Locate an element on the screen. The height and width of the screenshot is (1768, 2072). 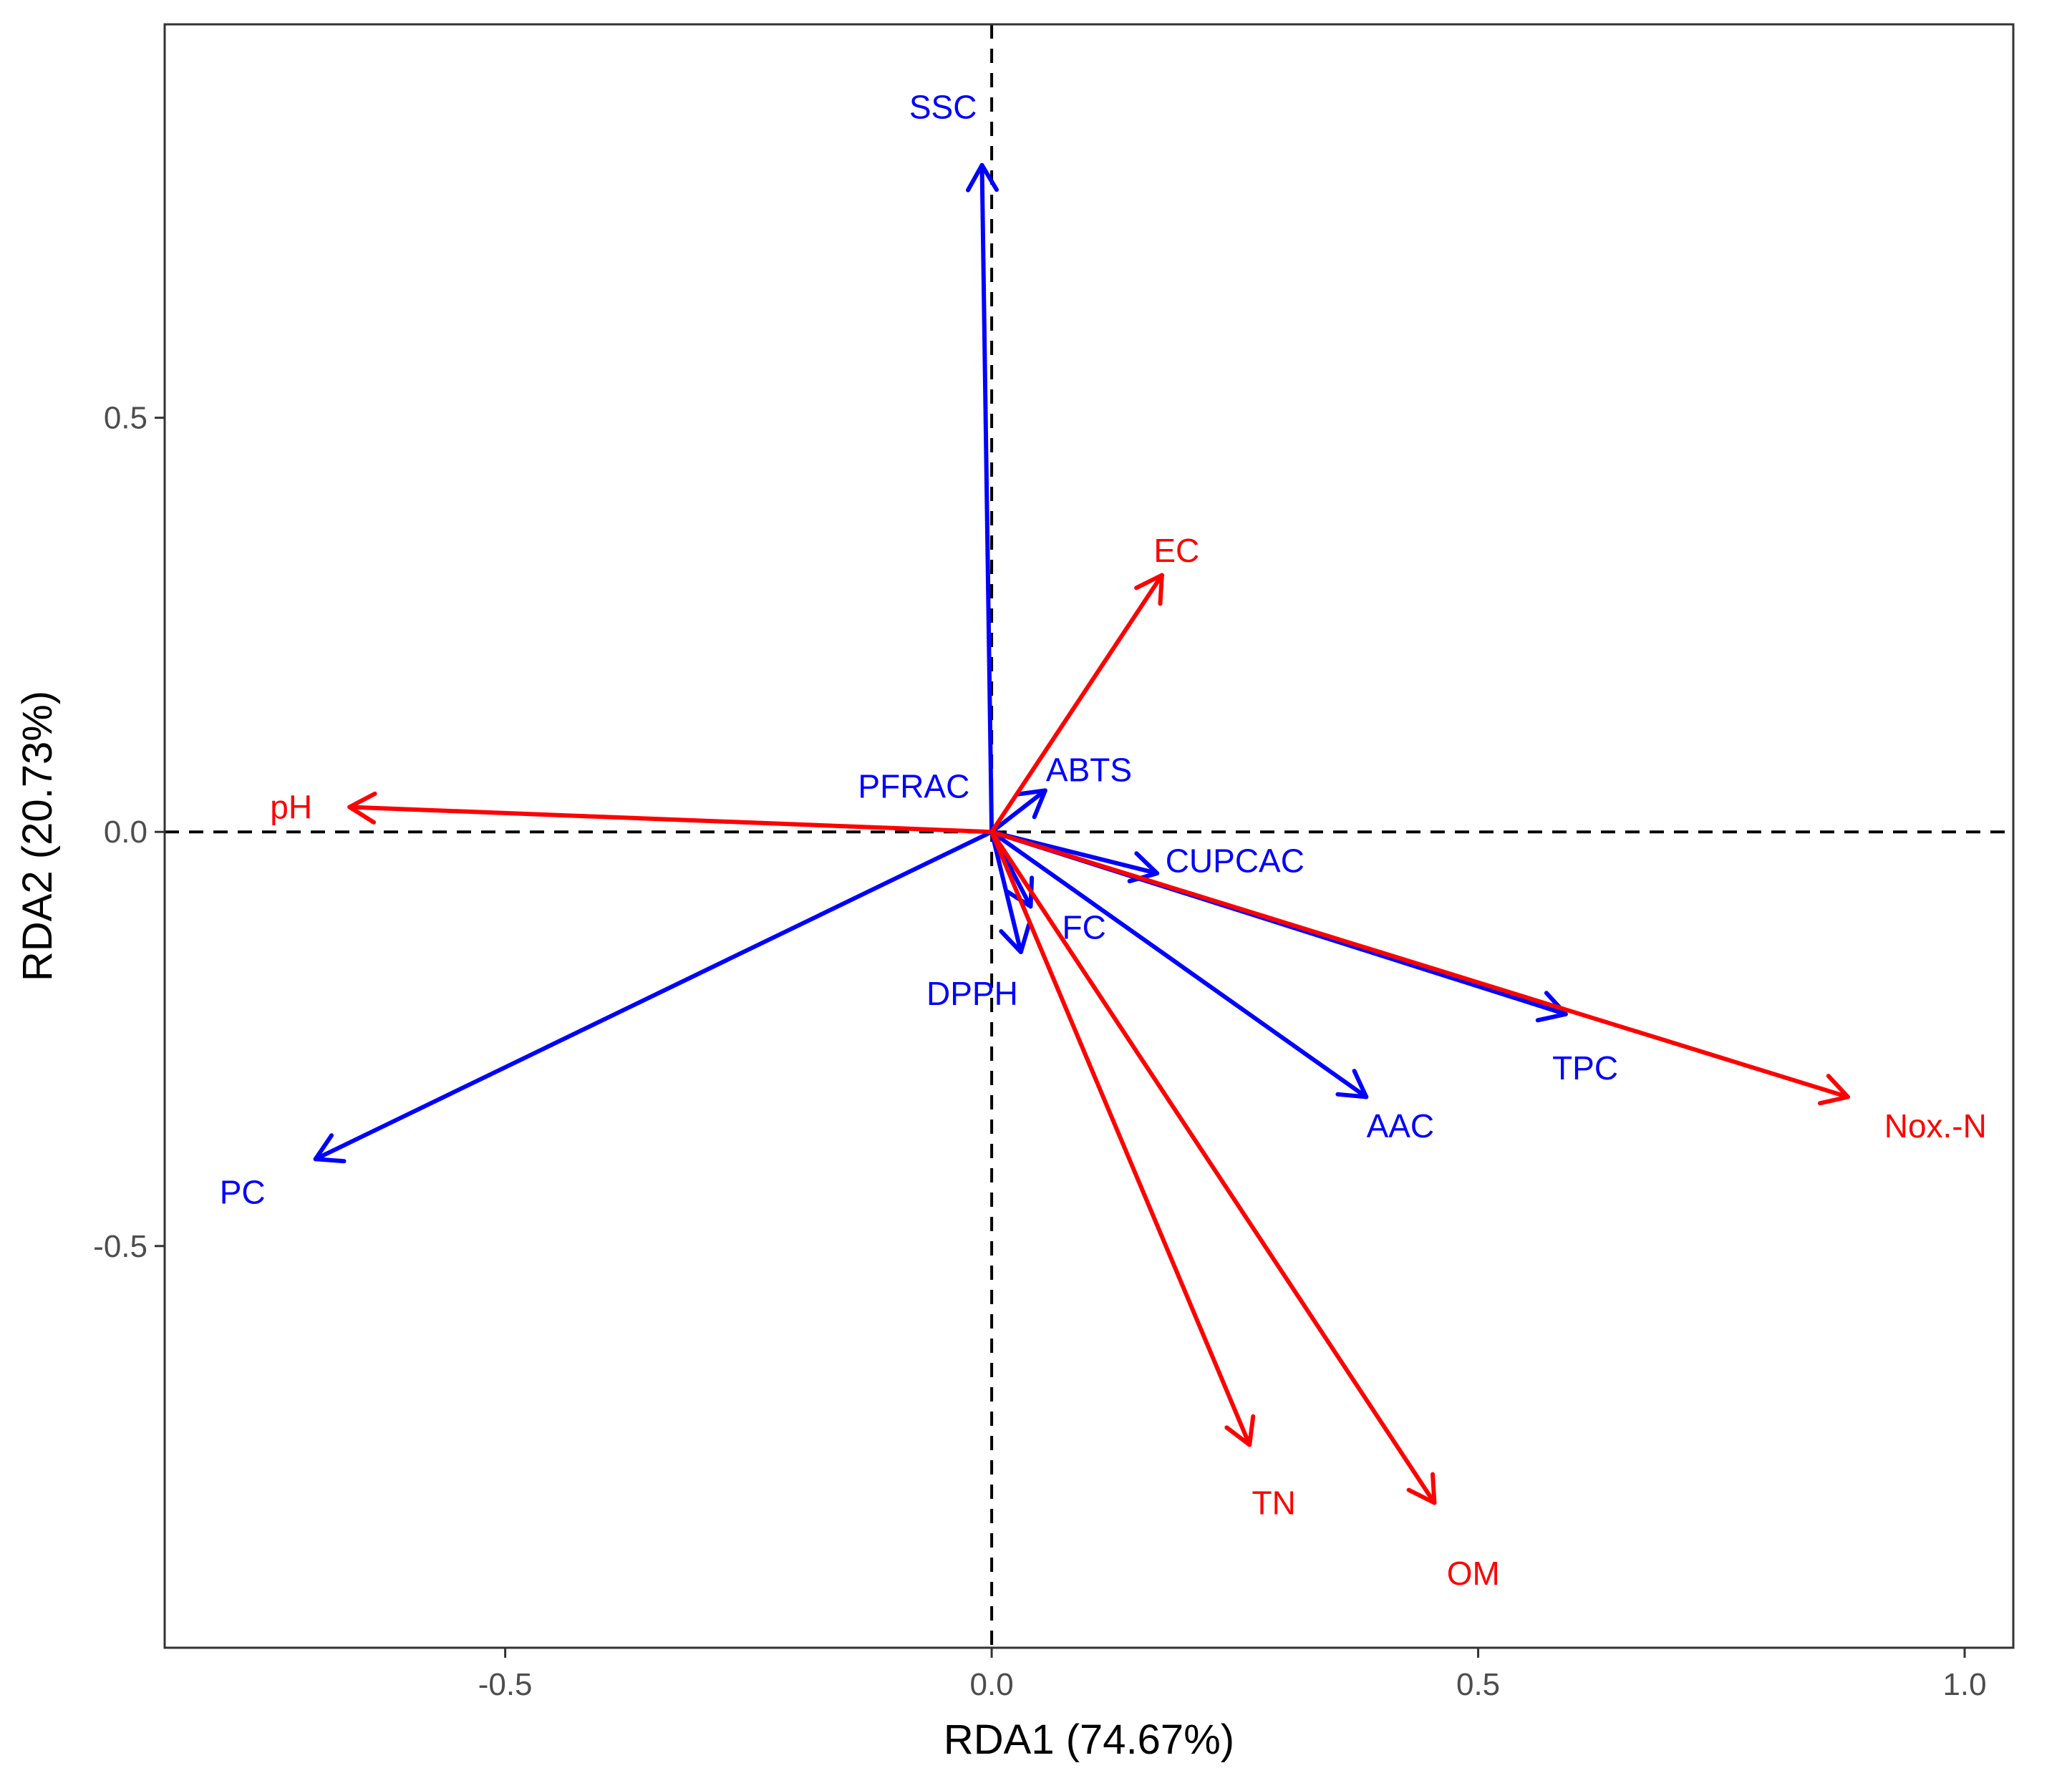
arrow-pc is located at coordinates (653, 996).